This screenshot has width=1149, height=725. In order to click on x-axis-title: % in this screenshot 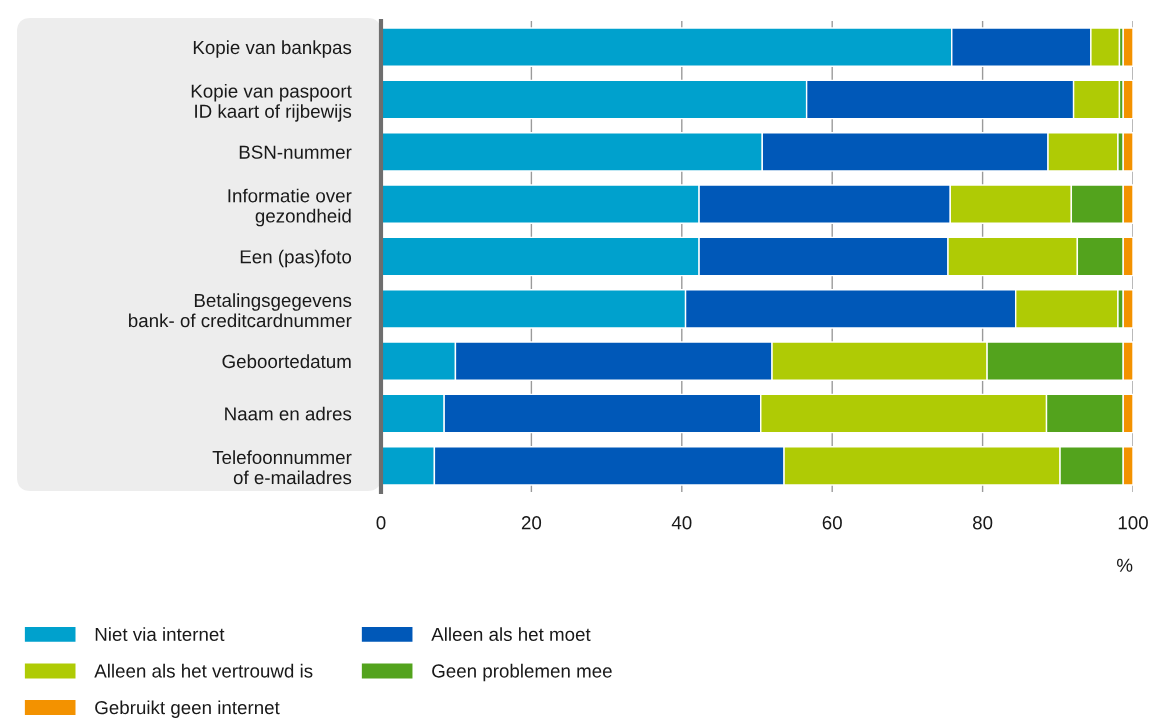, I will do `click(1125, 565)`.